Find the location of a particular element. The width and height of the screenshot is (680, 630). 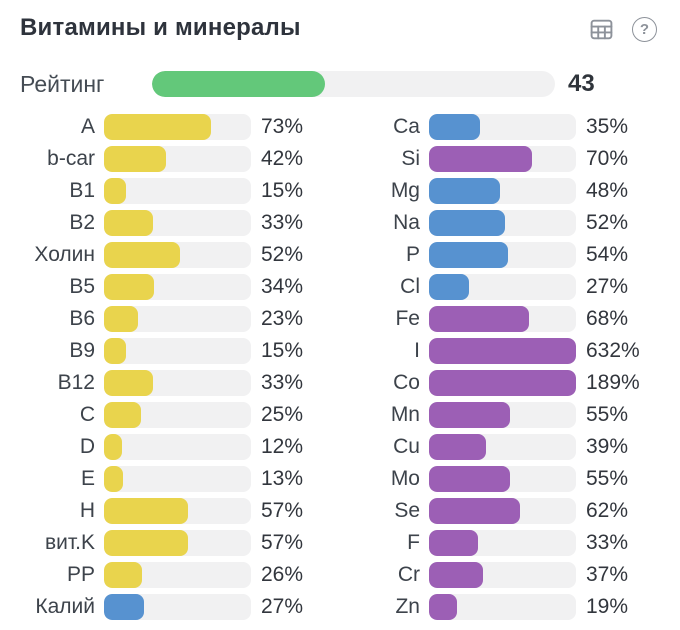

table-icon is located at coordinates (601, 29).